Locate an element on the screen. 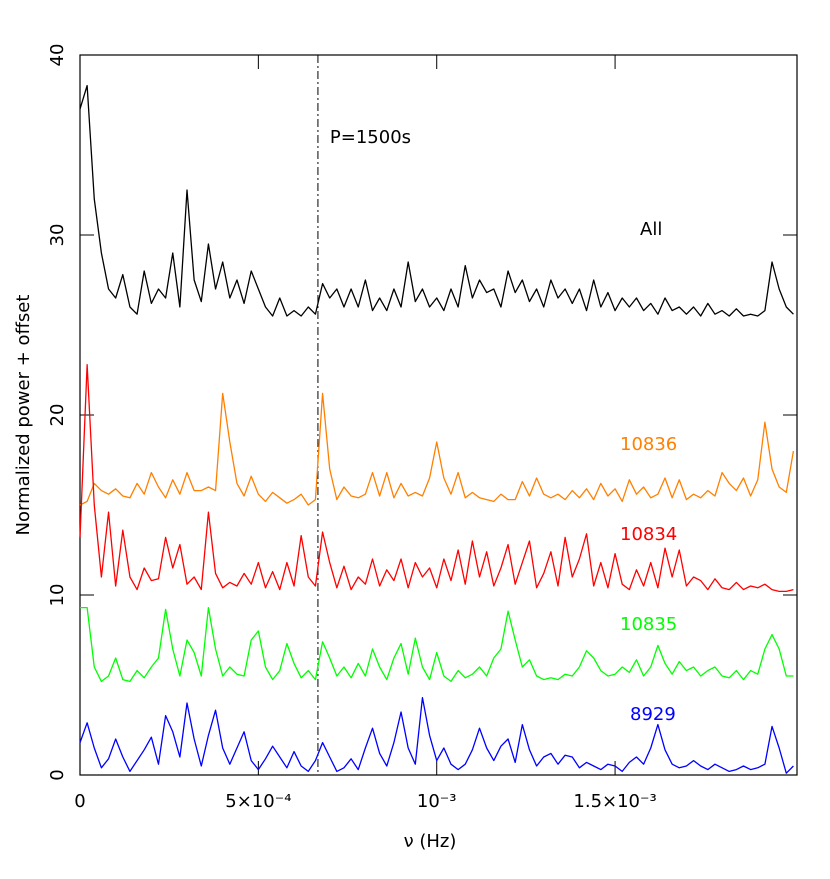 This screenshot has height=879, width=830. series-label: All is located at coordinates (651, 229).